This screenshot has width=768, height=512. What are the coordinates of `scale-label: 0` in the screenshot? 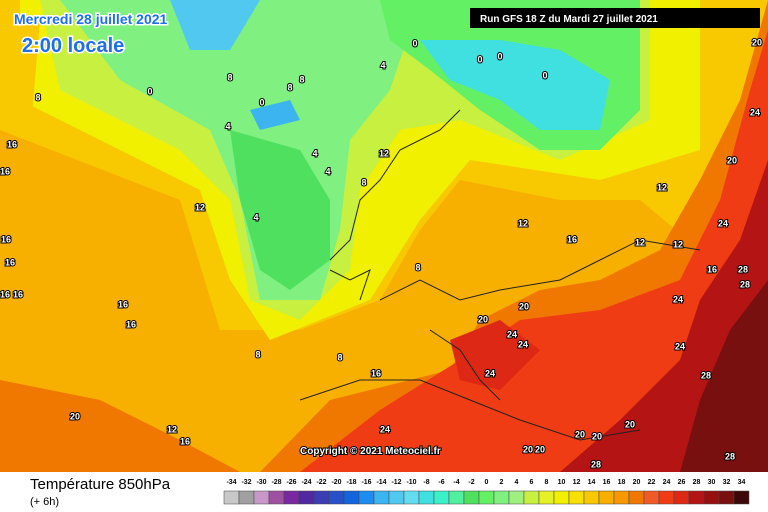 It's located at (487, 482).